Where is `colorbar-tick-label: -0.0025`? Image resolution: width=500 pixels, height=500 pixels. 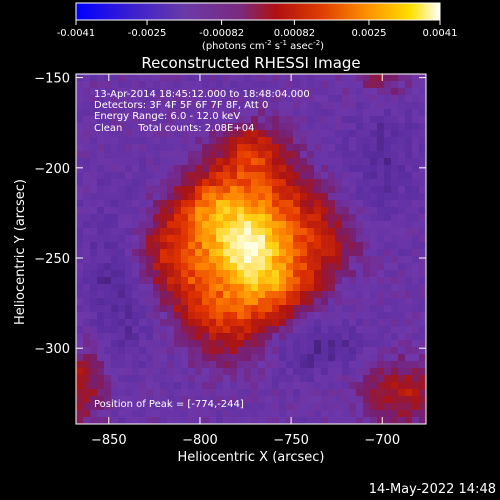 colorbar-tick-label: -0.0025 is located at coordinates (147, 33).